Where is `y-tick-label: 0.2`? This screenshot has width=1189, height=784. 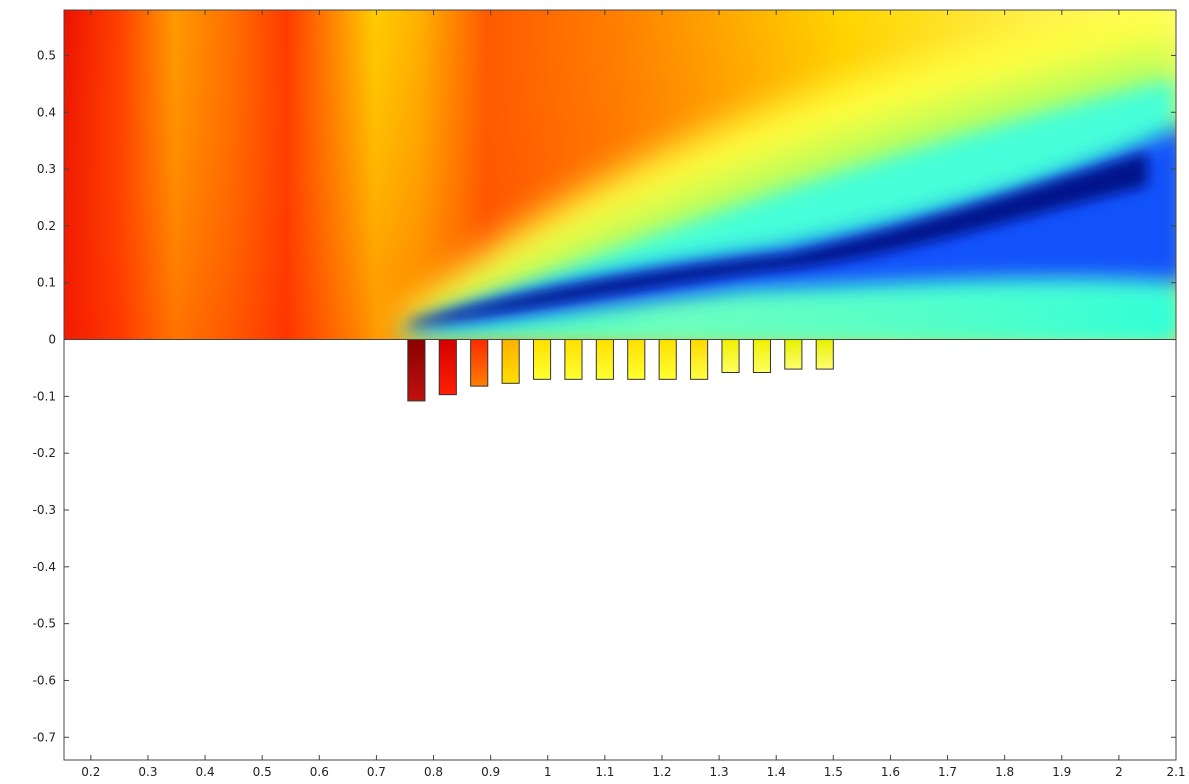
y-tick-label: 0.2 is located at coordinates (46, 226).